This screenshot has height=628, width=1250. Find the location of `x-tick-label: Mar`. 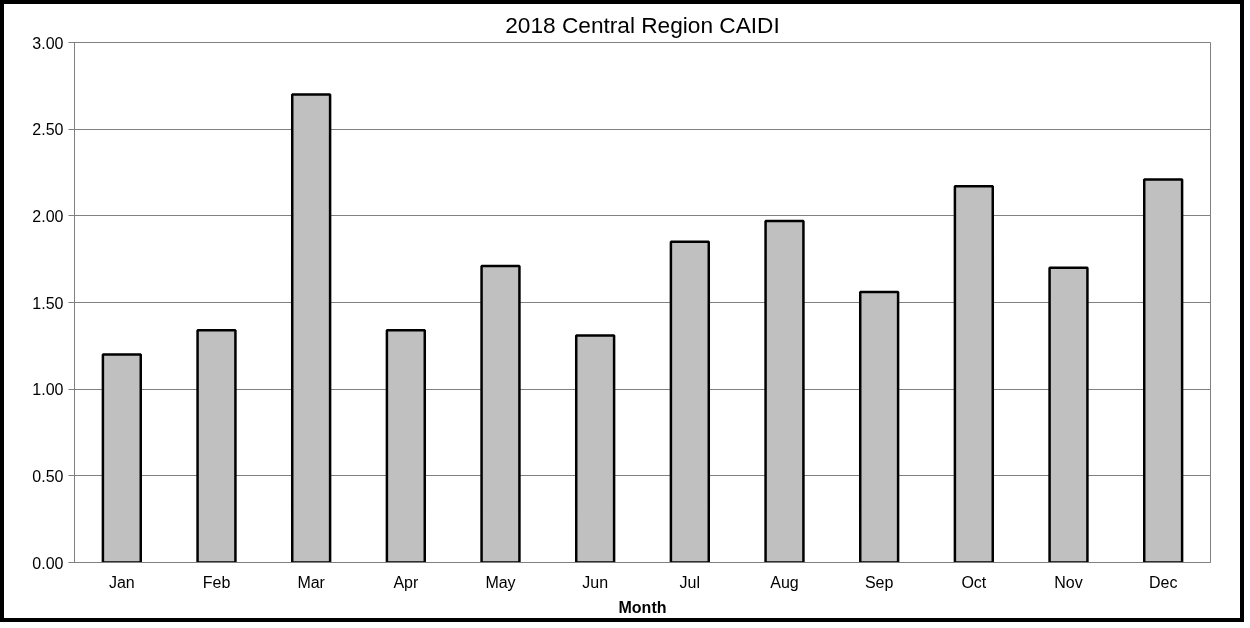

x-tick-label: Mar is located at coordinates (311, 582).